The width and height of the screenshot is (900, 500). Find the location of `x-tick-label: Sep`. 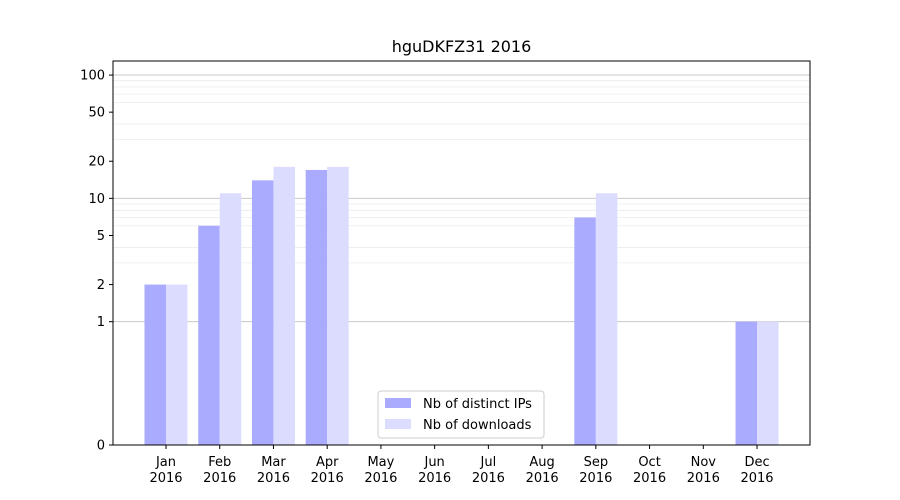

x-tick-label: Sep is located at coordinates (596, 462).